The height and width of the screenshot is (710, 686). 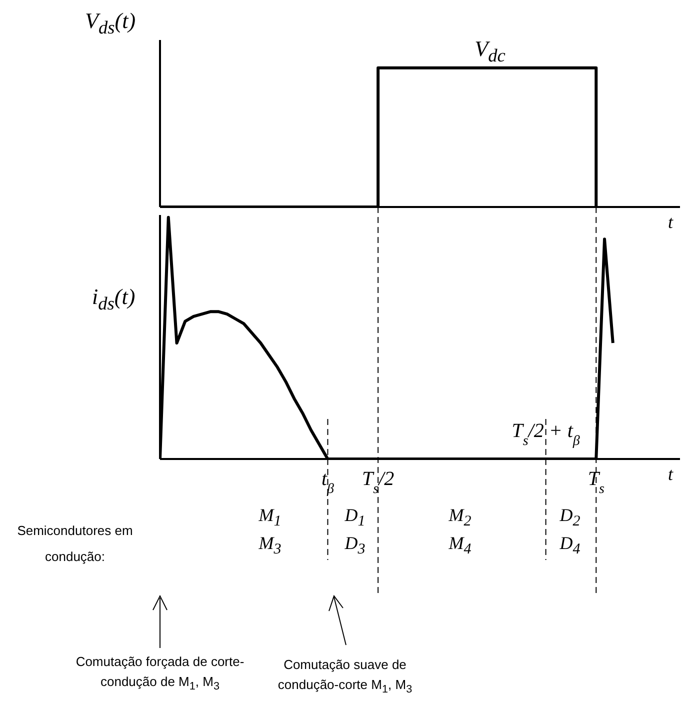 What do you see at coordinates (378, 482) in the screenshot?
I see `x-tick-label: T$_{s}$/2` at bounding box center [378, 482].